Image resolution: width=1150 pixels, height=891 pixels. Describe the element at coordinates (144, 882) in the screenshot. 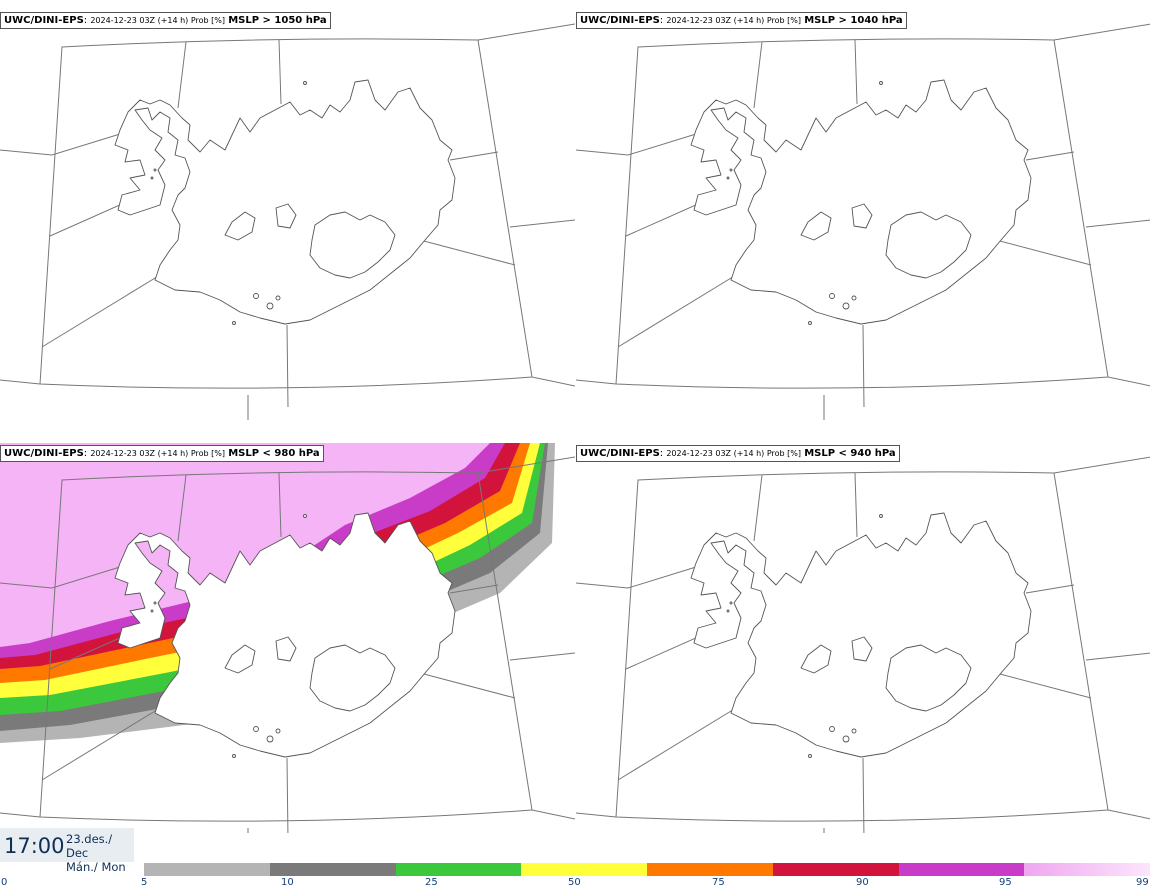

I see `legend-tick: 5` at that location.